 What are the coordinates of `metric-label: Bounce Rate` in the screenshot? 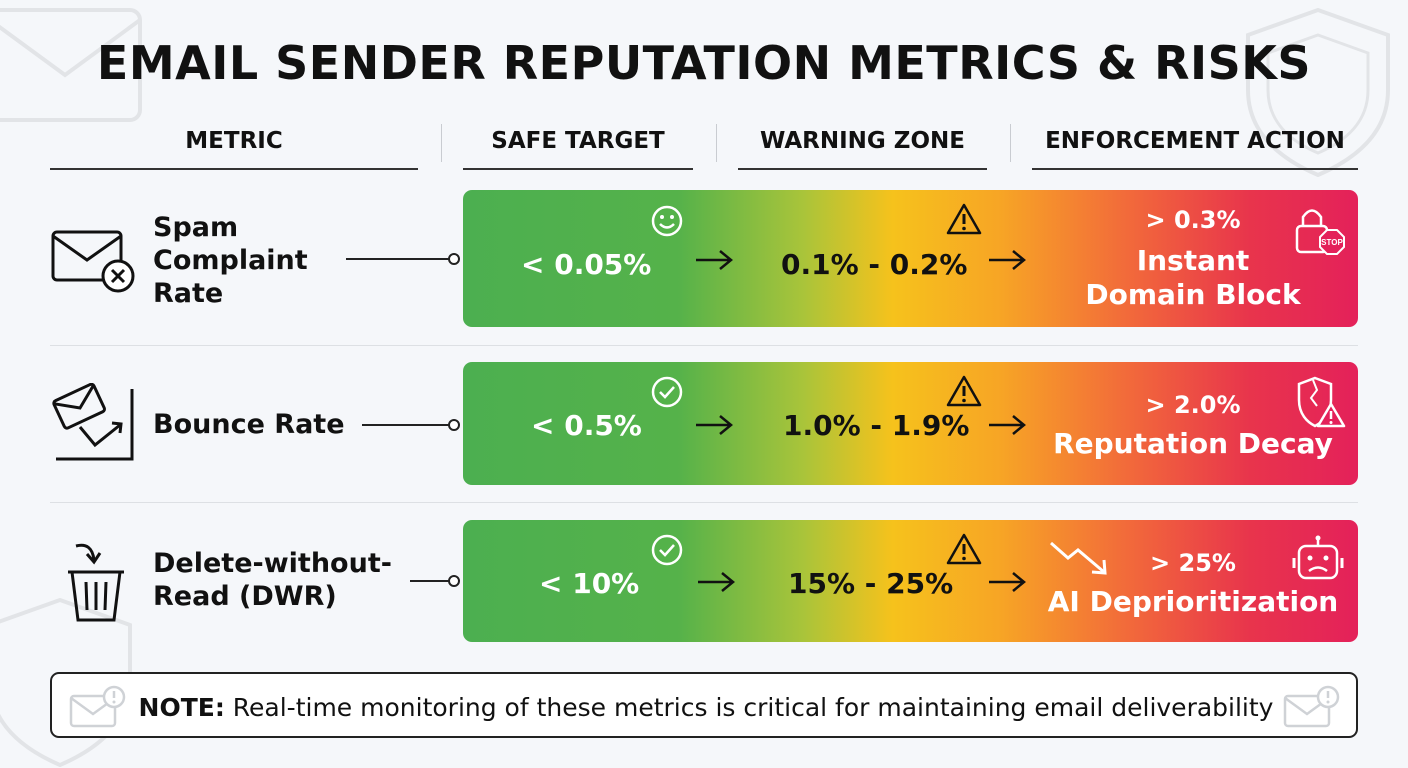 It's located at (249, 424).